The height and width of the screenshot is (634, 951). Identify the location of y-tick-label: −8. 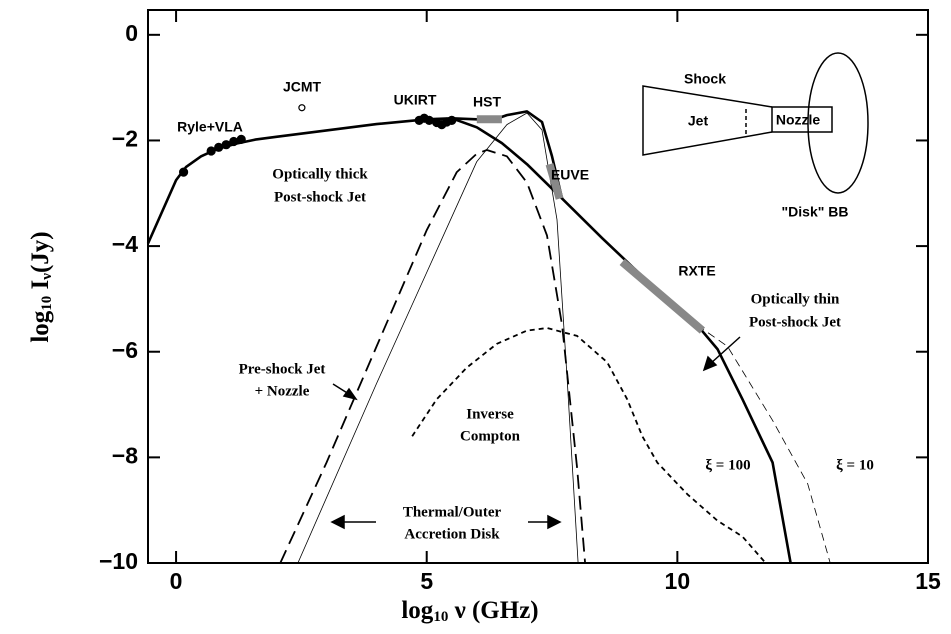
(125, 455).